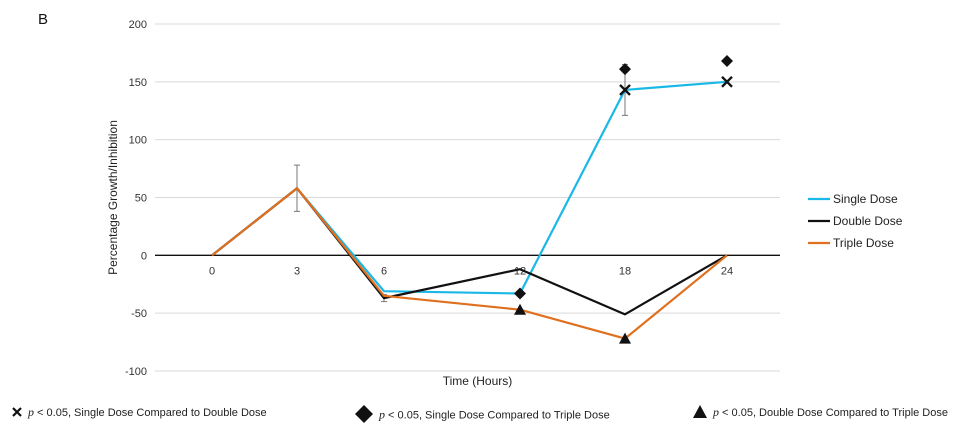 Image resolution: width=966 pixels, height=427 pixels. What do you see at coordinates (113, 197) in the screenshot?
I see `y-axis-title: Percentage Growth/Inhibition` at bounding box center [113, 197].